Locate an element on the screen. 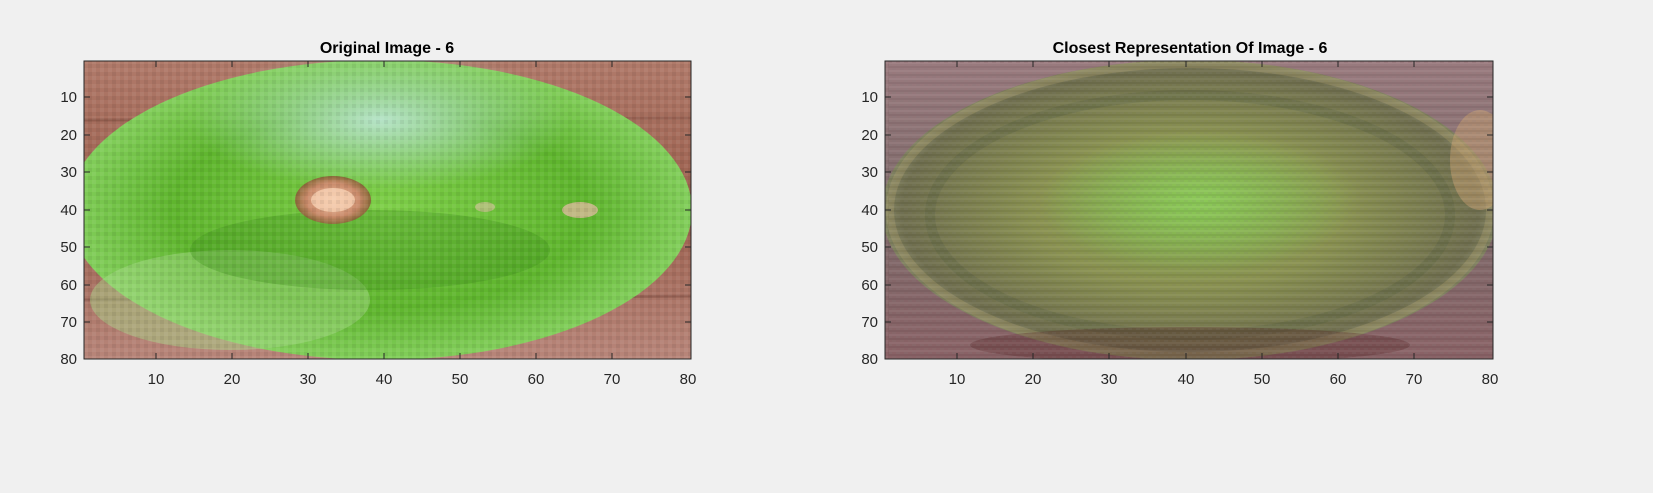 Image resolution: width=1653 pixels, height=493 pixels. axes-title: Closest Representation Of Image - 6 is located at coordinates (1190, 48).